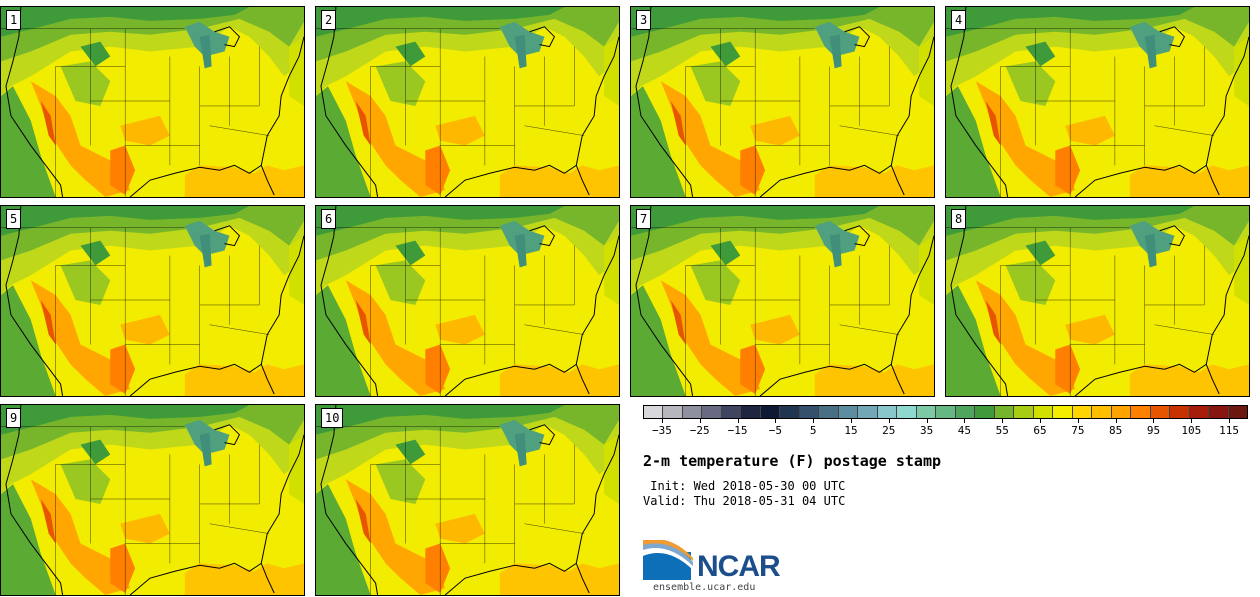  Describe the element at coordinates (813, 430) in the screenshot. I see `colorbar-tick-label: 5` at that location.